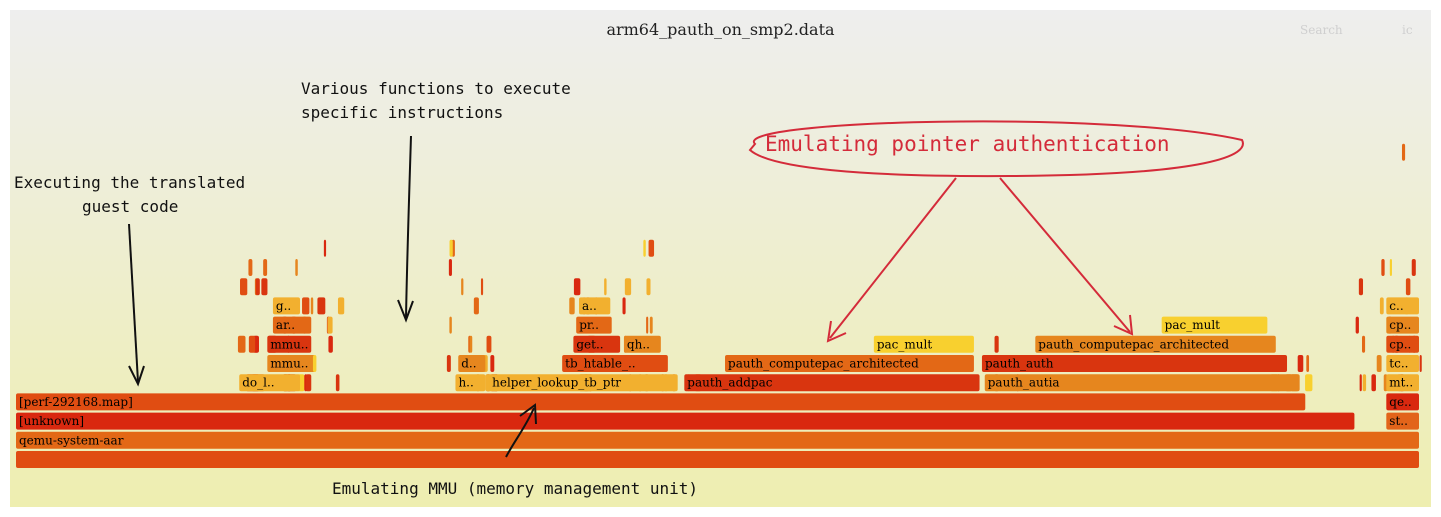  I want to click on frame: qh.., so click(642, 344).